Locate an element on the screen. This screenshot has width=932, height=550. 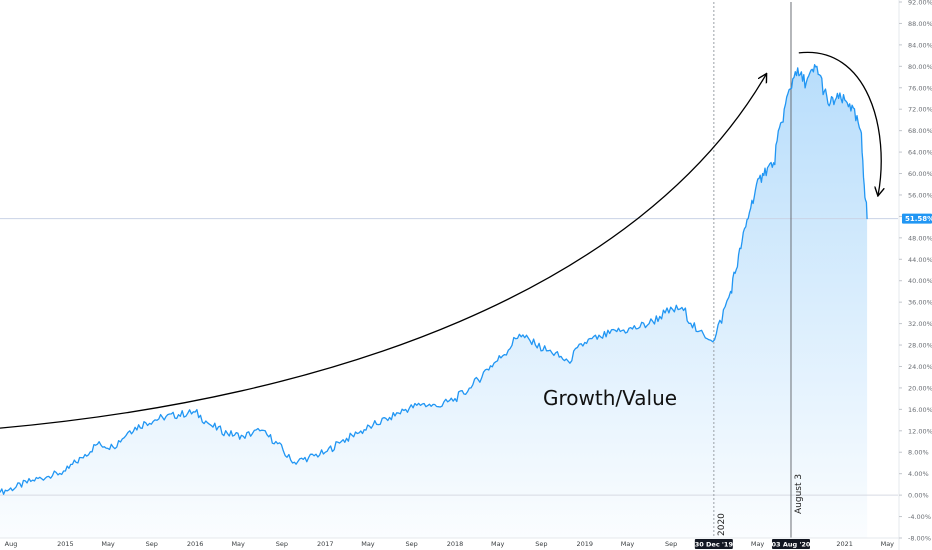
y-tick-label: 48.00% is located at coordinates (920, 238).